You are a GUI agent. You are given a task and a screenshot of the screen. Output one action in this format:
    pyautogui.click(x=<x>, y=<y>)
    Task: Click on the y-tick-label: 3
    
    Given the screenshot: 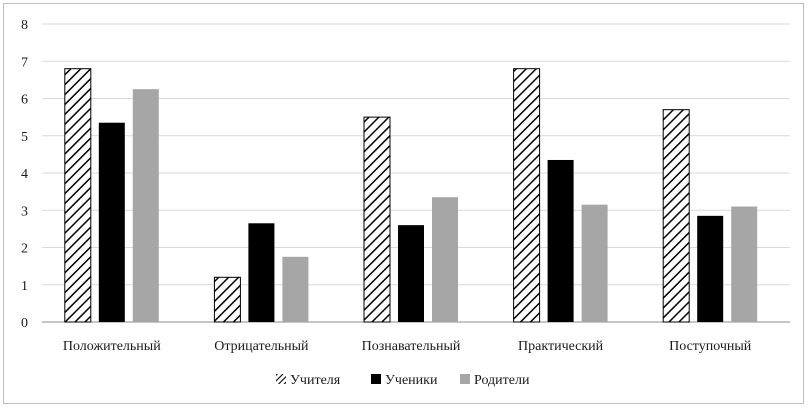 What is the action you would take?
    pyautogui.click(x=24, y=211)
    